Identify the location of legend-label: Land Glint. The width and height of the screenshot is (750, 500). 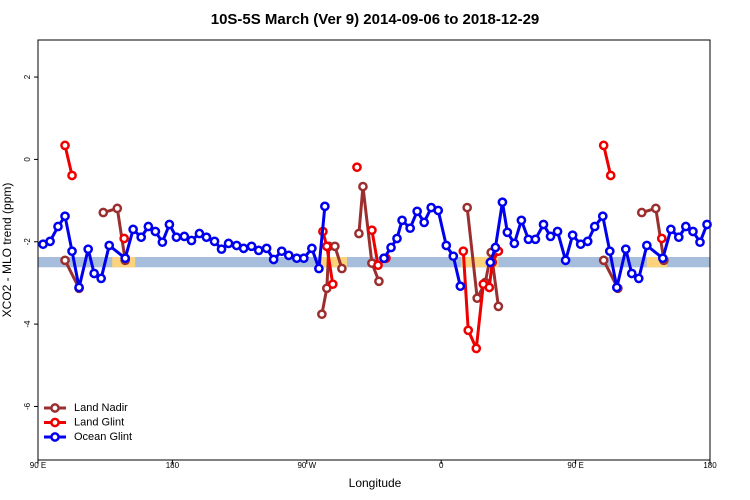
(99, 422).